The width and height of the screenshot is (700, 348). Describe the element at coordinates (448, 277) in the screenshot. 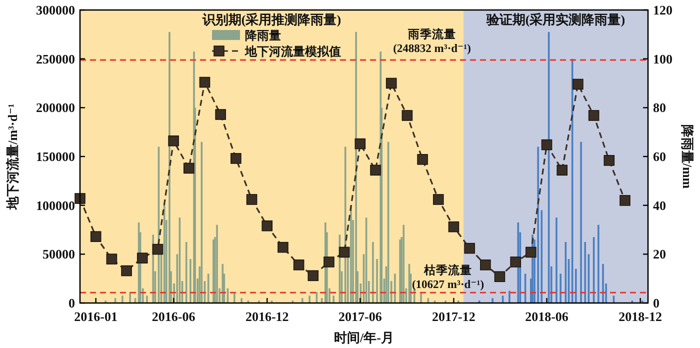

I see `ref-line-label: 枯季流量 (10627 m³·d⁻¹)` at that location.